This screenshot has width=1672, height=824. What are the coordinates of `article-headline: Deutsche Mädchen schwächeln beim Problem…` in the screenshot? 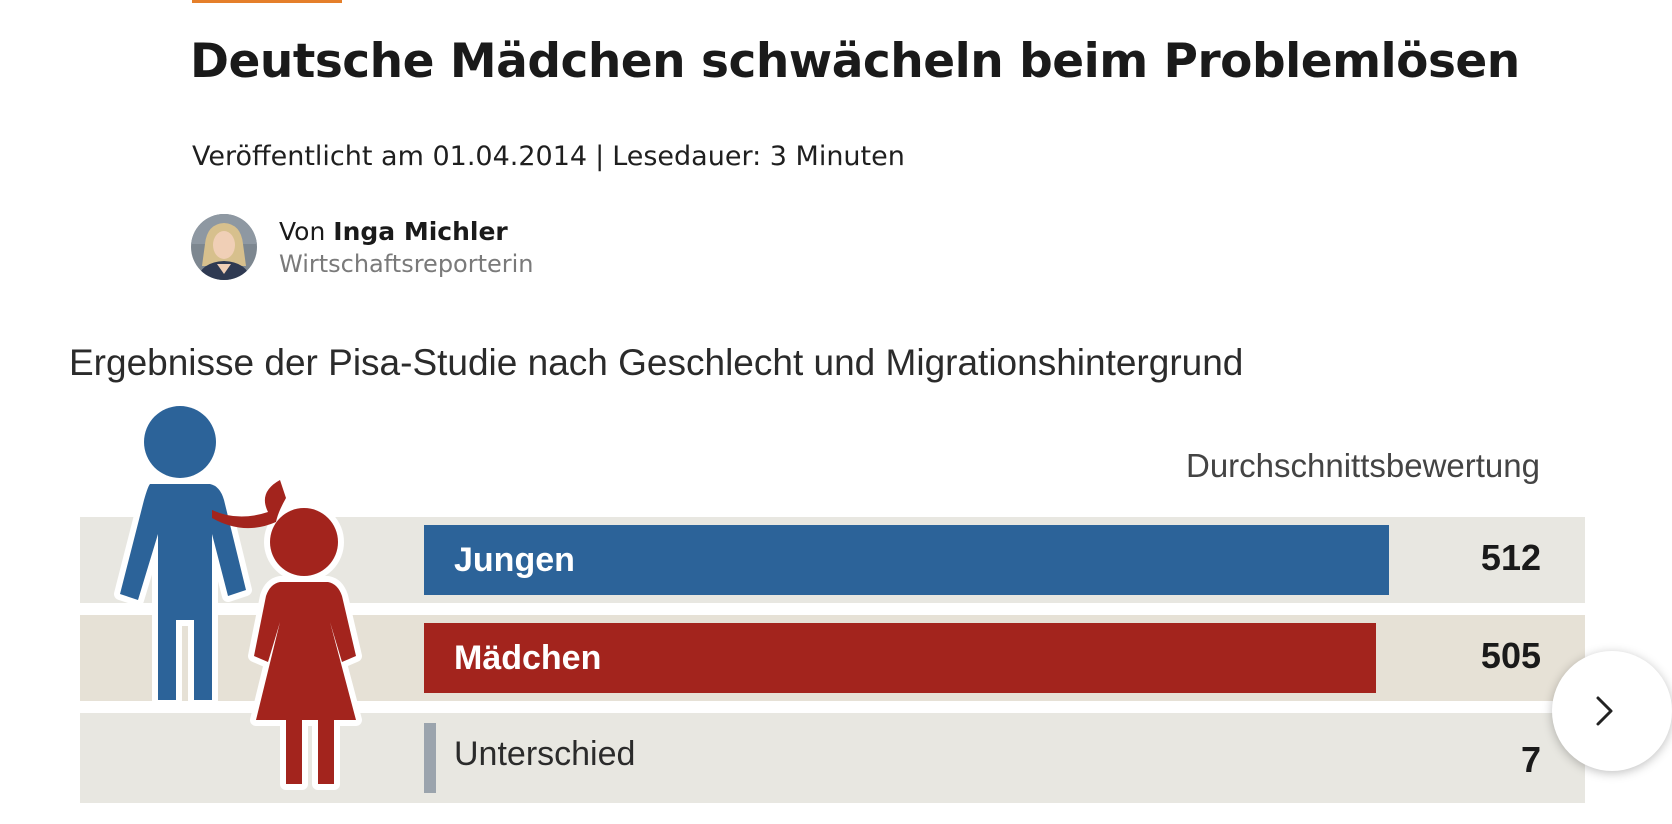 It's located at (855, 61).